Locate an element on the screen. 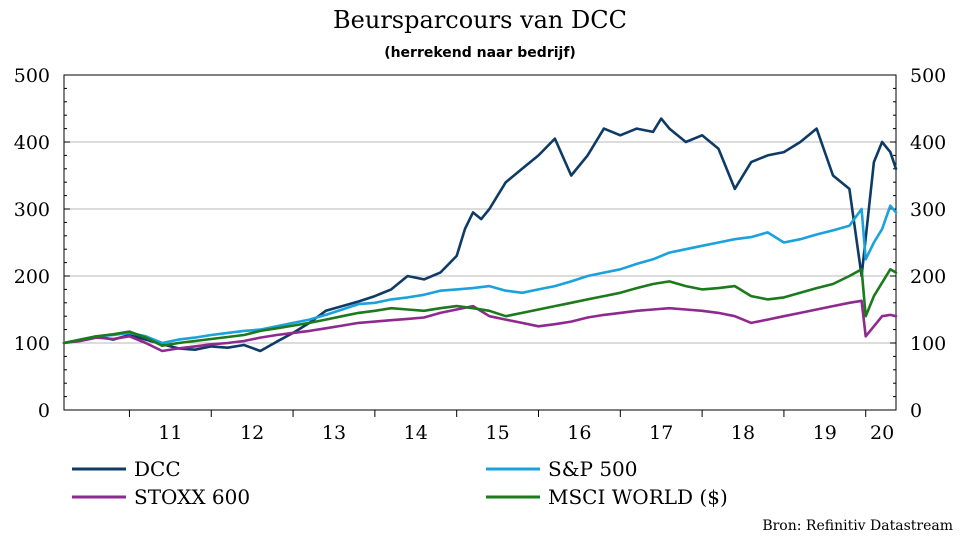  x-tick-label: 13 is located at coordinates (334, 433).